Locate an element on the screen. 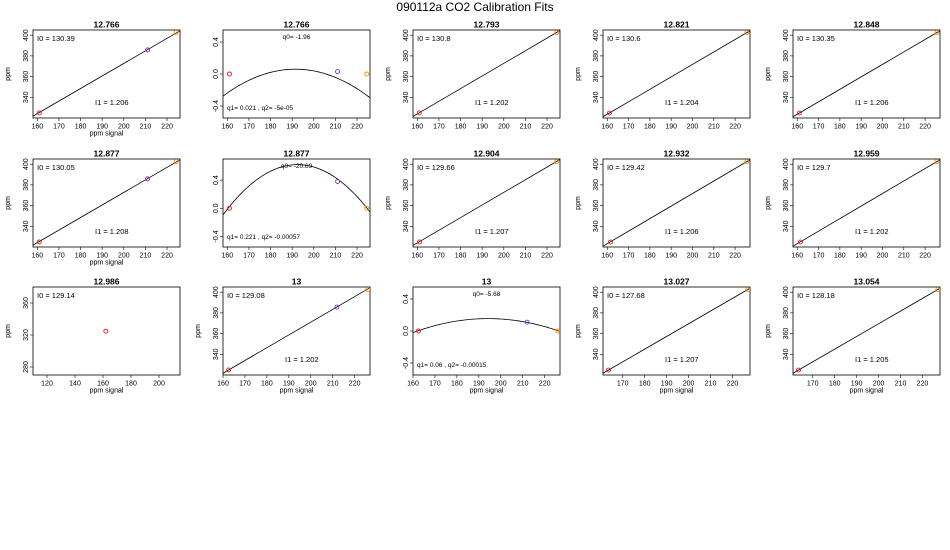 Image resolution: width=950 pixels, height=550 pixels. plot-title: 12.986 is located at coordinates (107, 282).